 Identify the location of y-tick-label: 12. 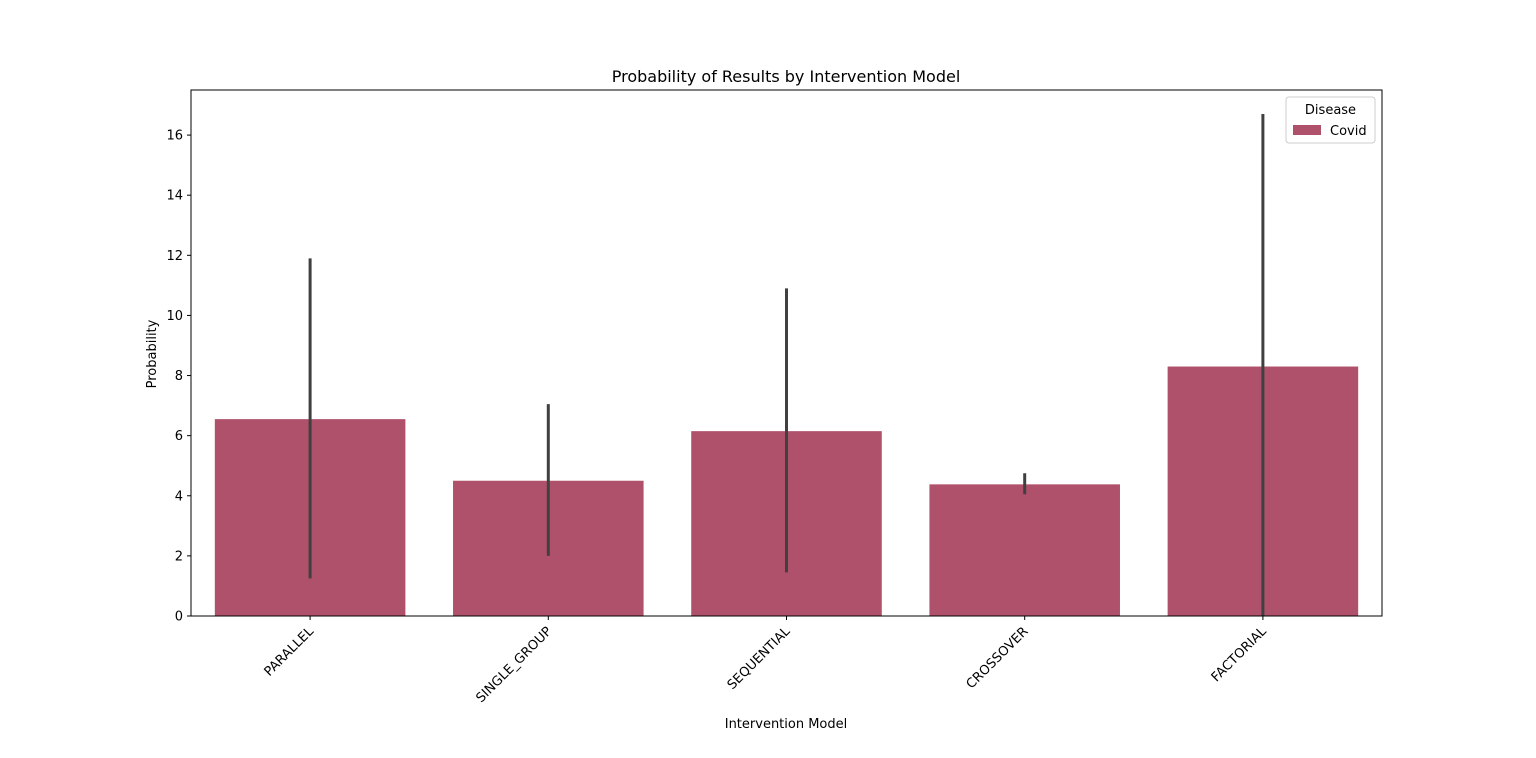
(174, 256).